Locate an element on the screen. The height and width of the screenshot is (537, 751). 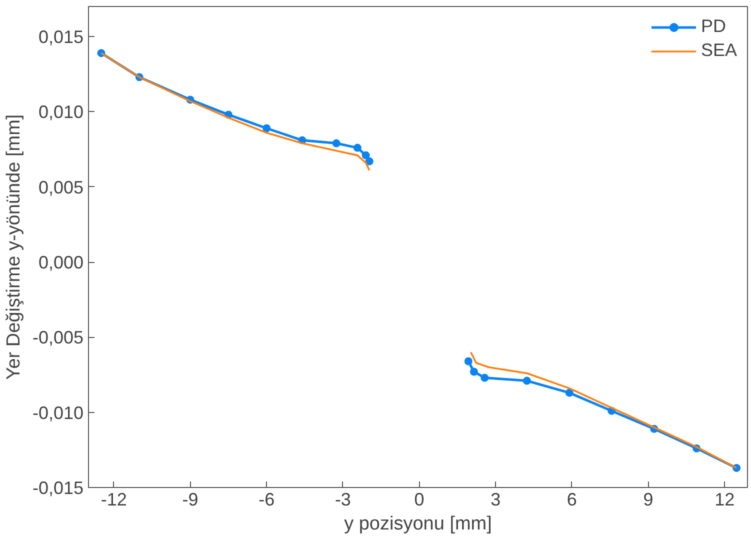
legend-label: PD is located at coordinates (713, 26).